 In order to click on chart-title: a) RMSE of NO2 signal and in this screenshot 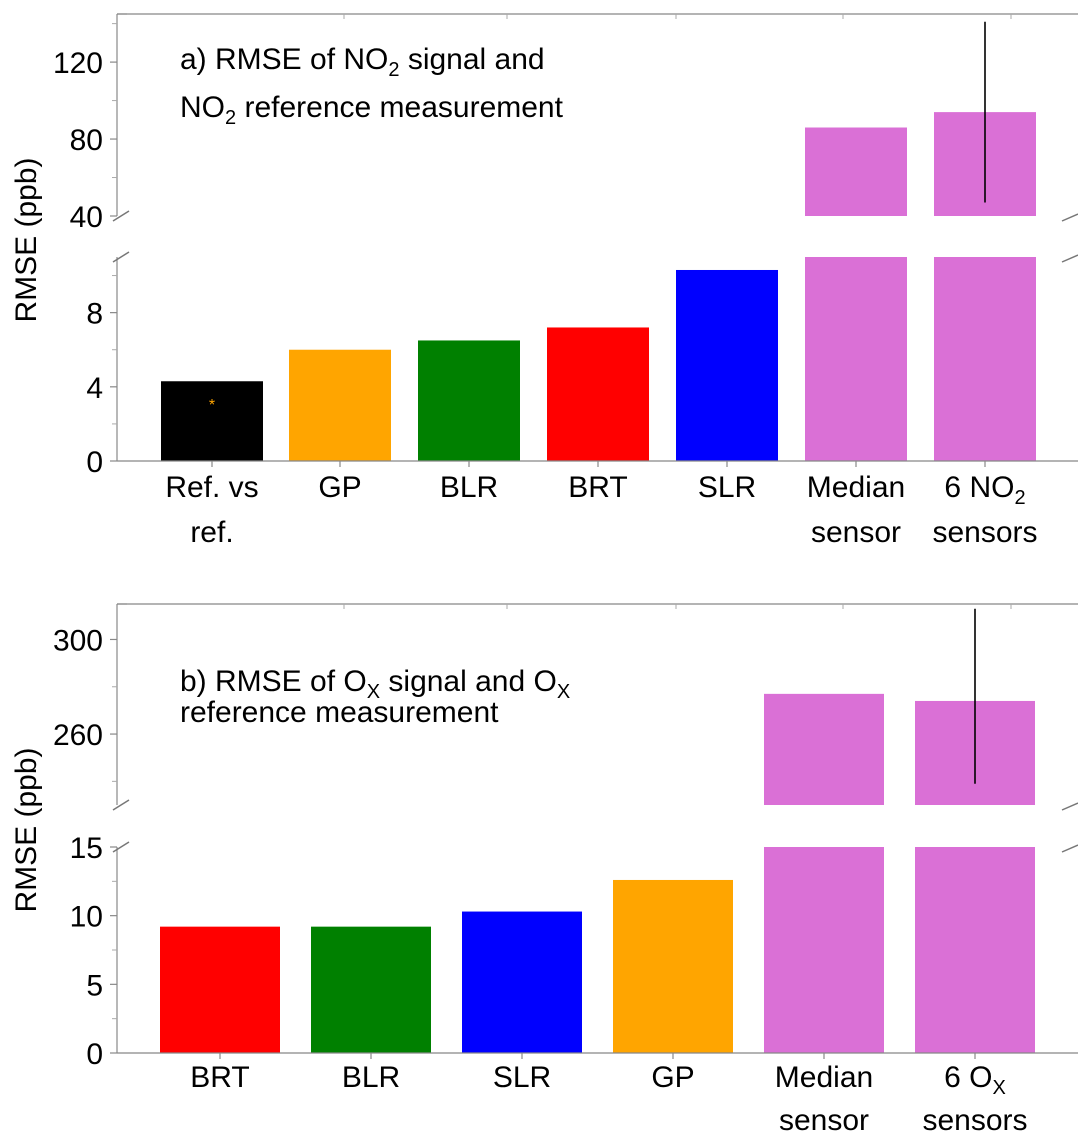, I will do `click(362, 62)`.